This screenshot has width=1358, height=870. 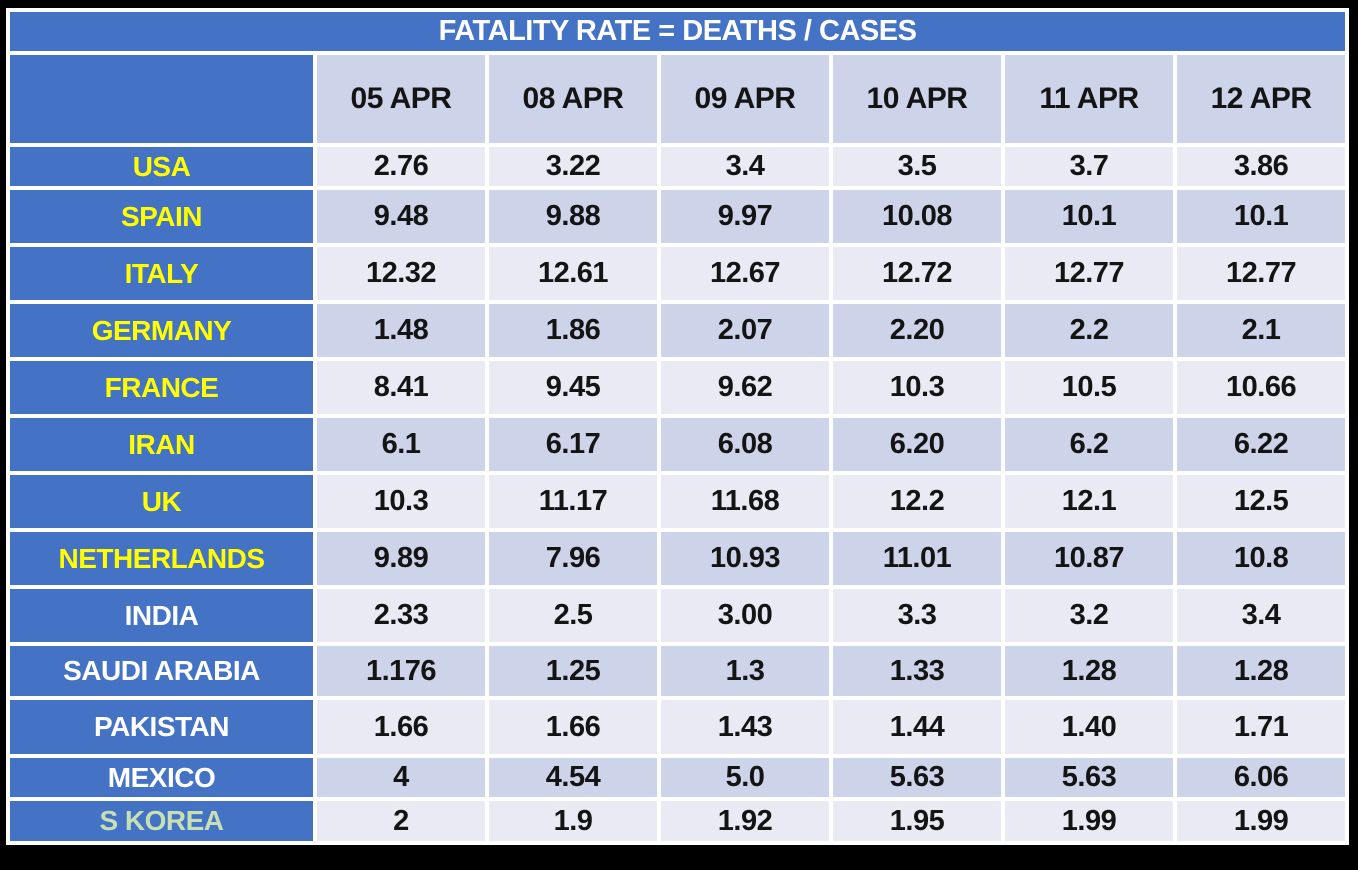 What do you see at coordinates (401, 166) in the screenshot?
I see `rate-cell: 2.76` at bounding box center [401, 166].